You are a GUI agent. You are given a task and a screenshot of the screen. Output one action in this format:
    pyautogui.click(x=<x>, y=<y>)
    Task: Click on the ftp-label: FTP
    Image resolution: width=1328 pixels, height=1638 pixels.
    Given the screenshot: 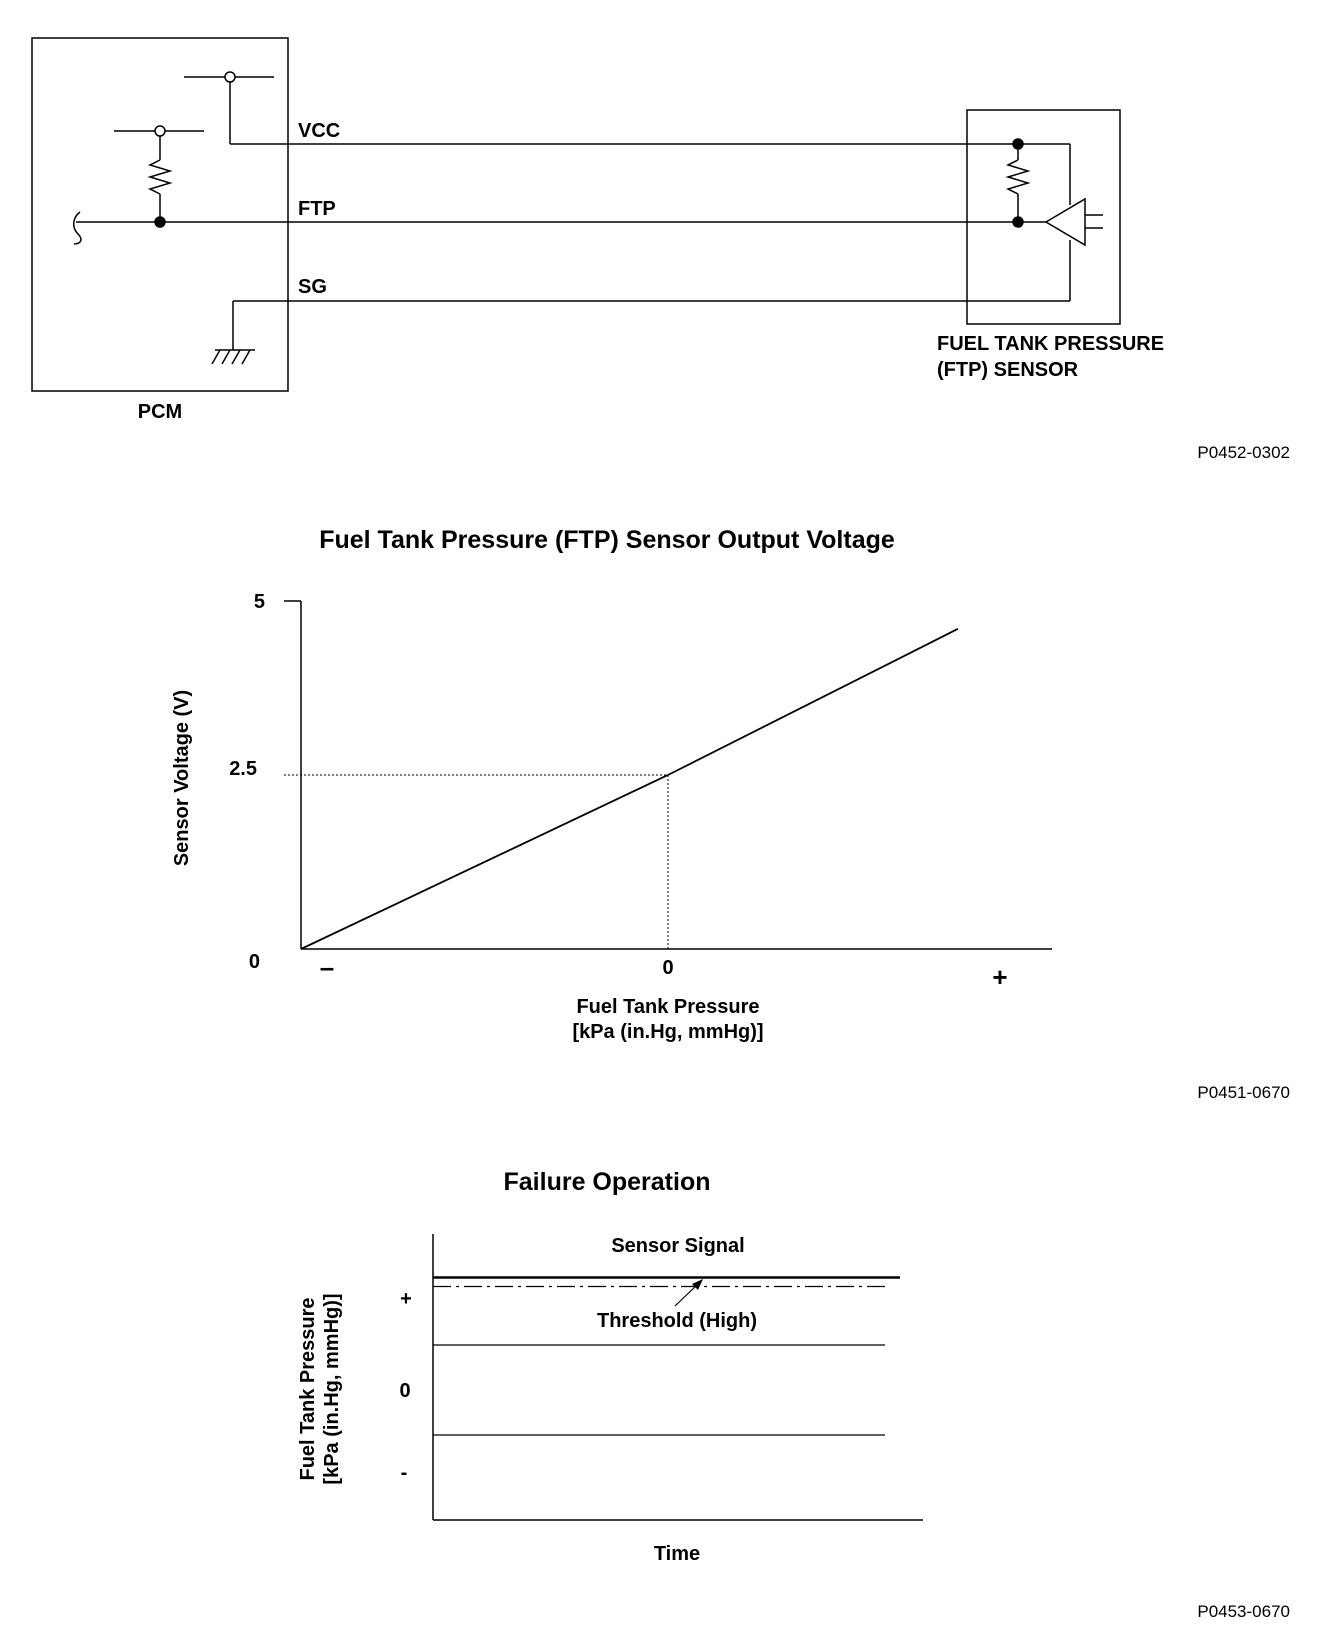 What is the action you would take?
    pyautogui.click(x=317, y=209)
    